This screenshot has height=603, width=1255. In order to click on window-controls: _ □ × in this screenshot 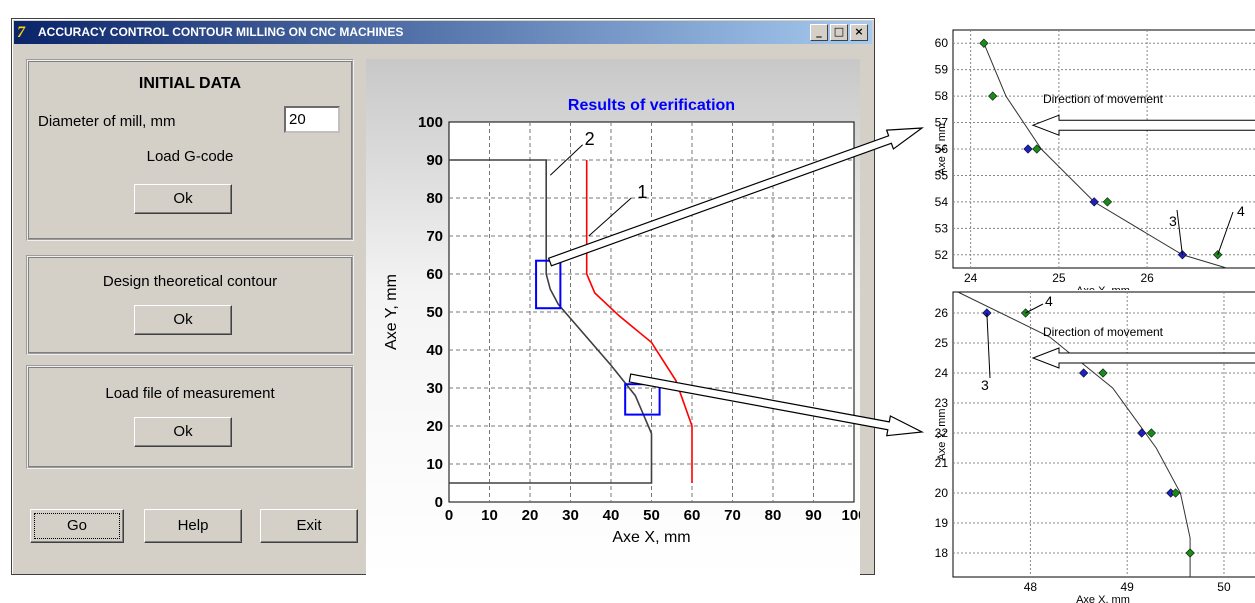, I will do `click(839, 32)`.